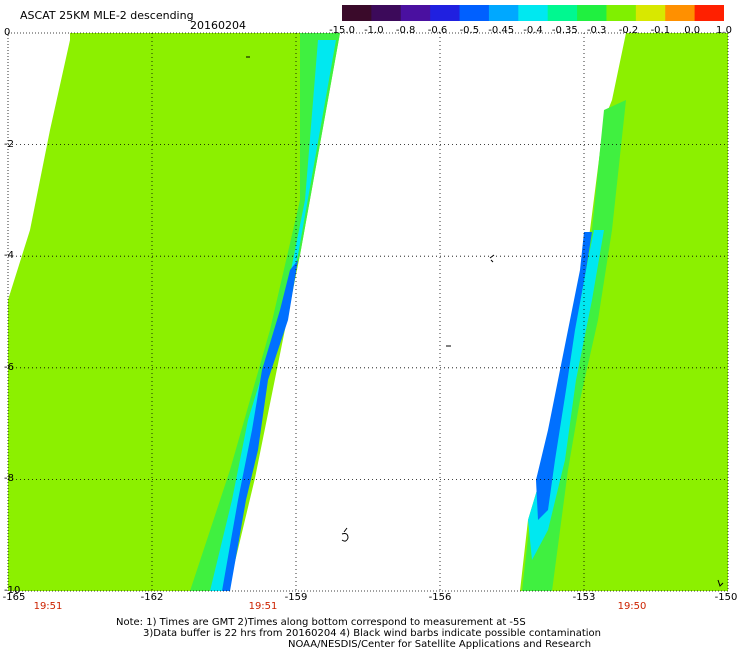 The height and width of the screenshot is (650, 740). What do you see at coordinates (660, 30) in the screenshot?
I see `colorbar-label: -0.1` at bounding box center [660, 30].